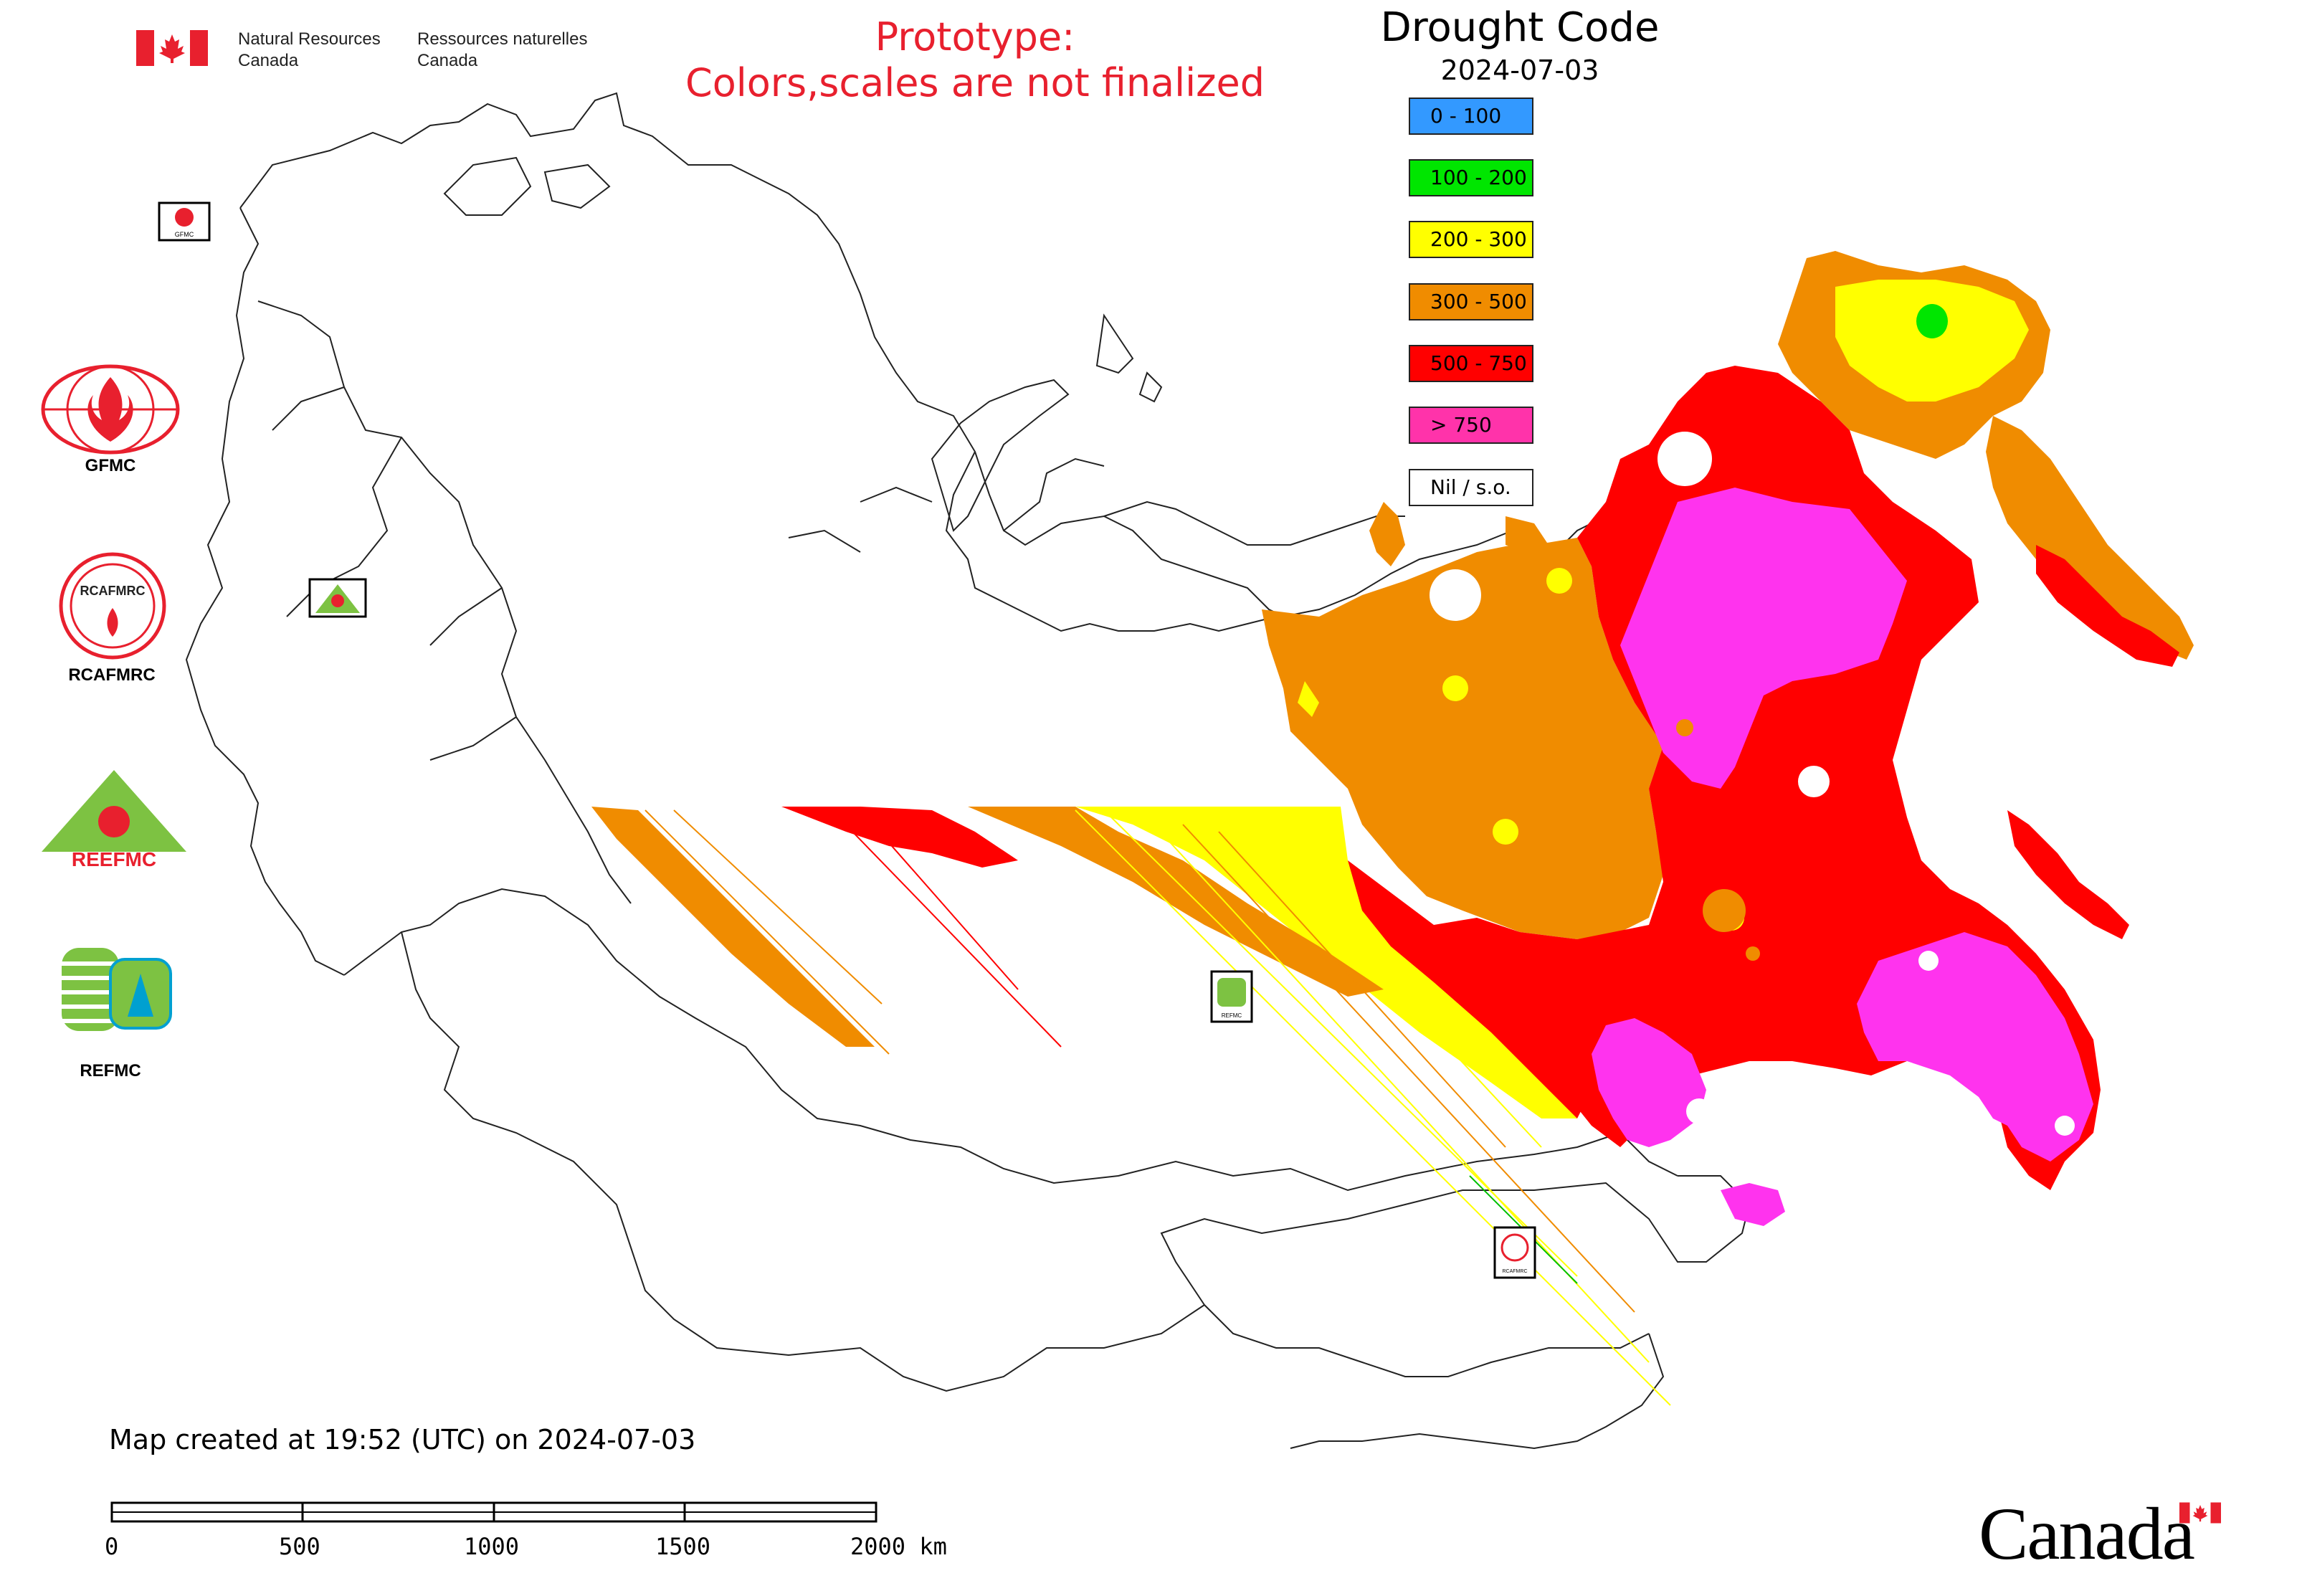 Image resolution: width=2302 pixels, height=1596 pixels. What do you see at coordinates (1254, 523) in the screenshot?
I see `taymyr-coast` at bounding box center [1254, 523].